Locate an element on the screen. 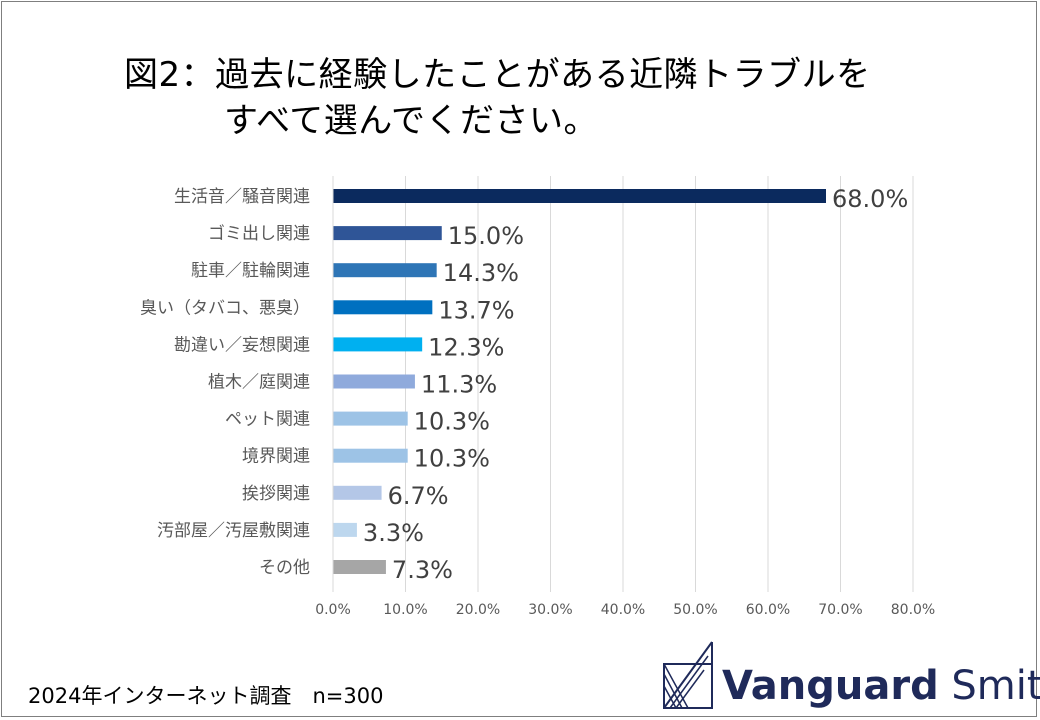 This screenshot has width=1040, height=720. data-label: 6.7% is located at coordinates (418, 496).